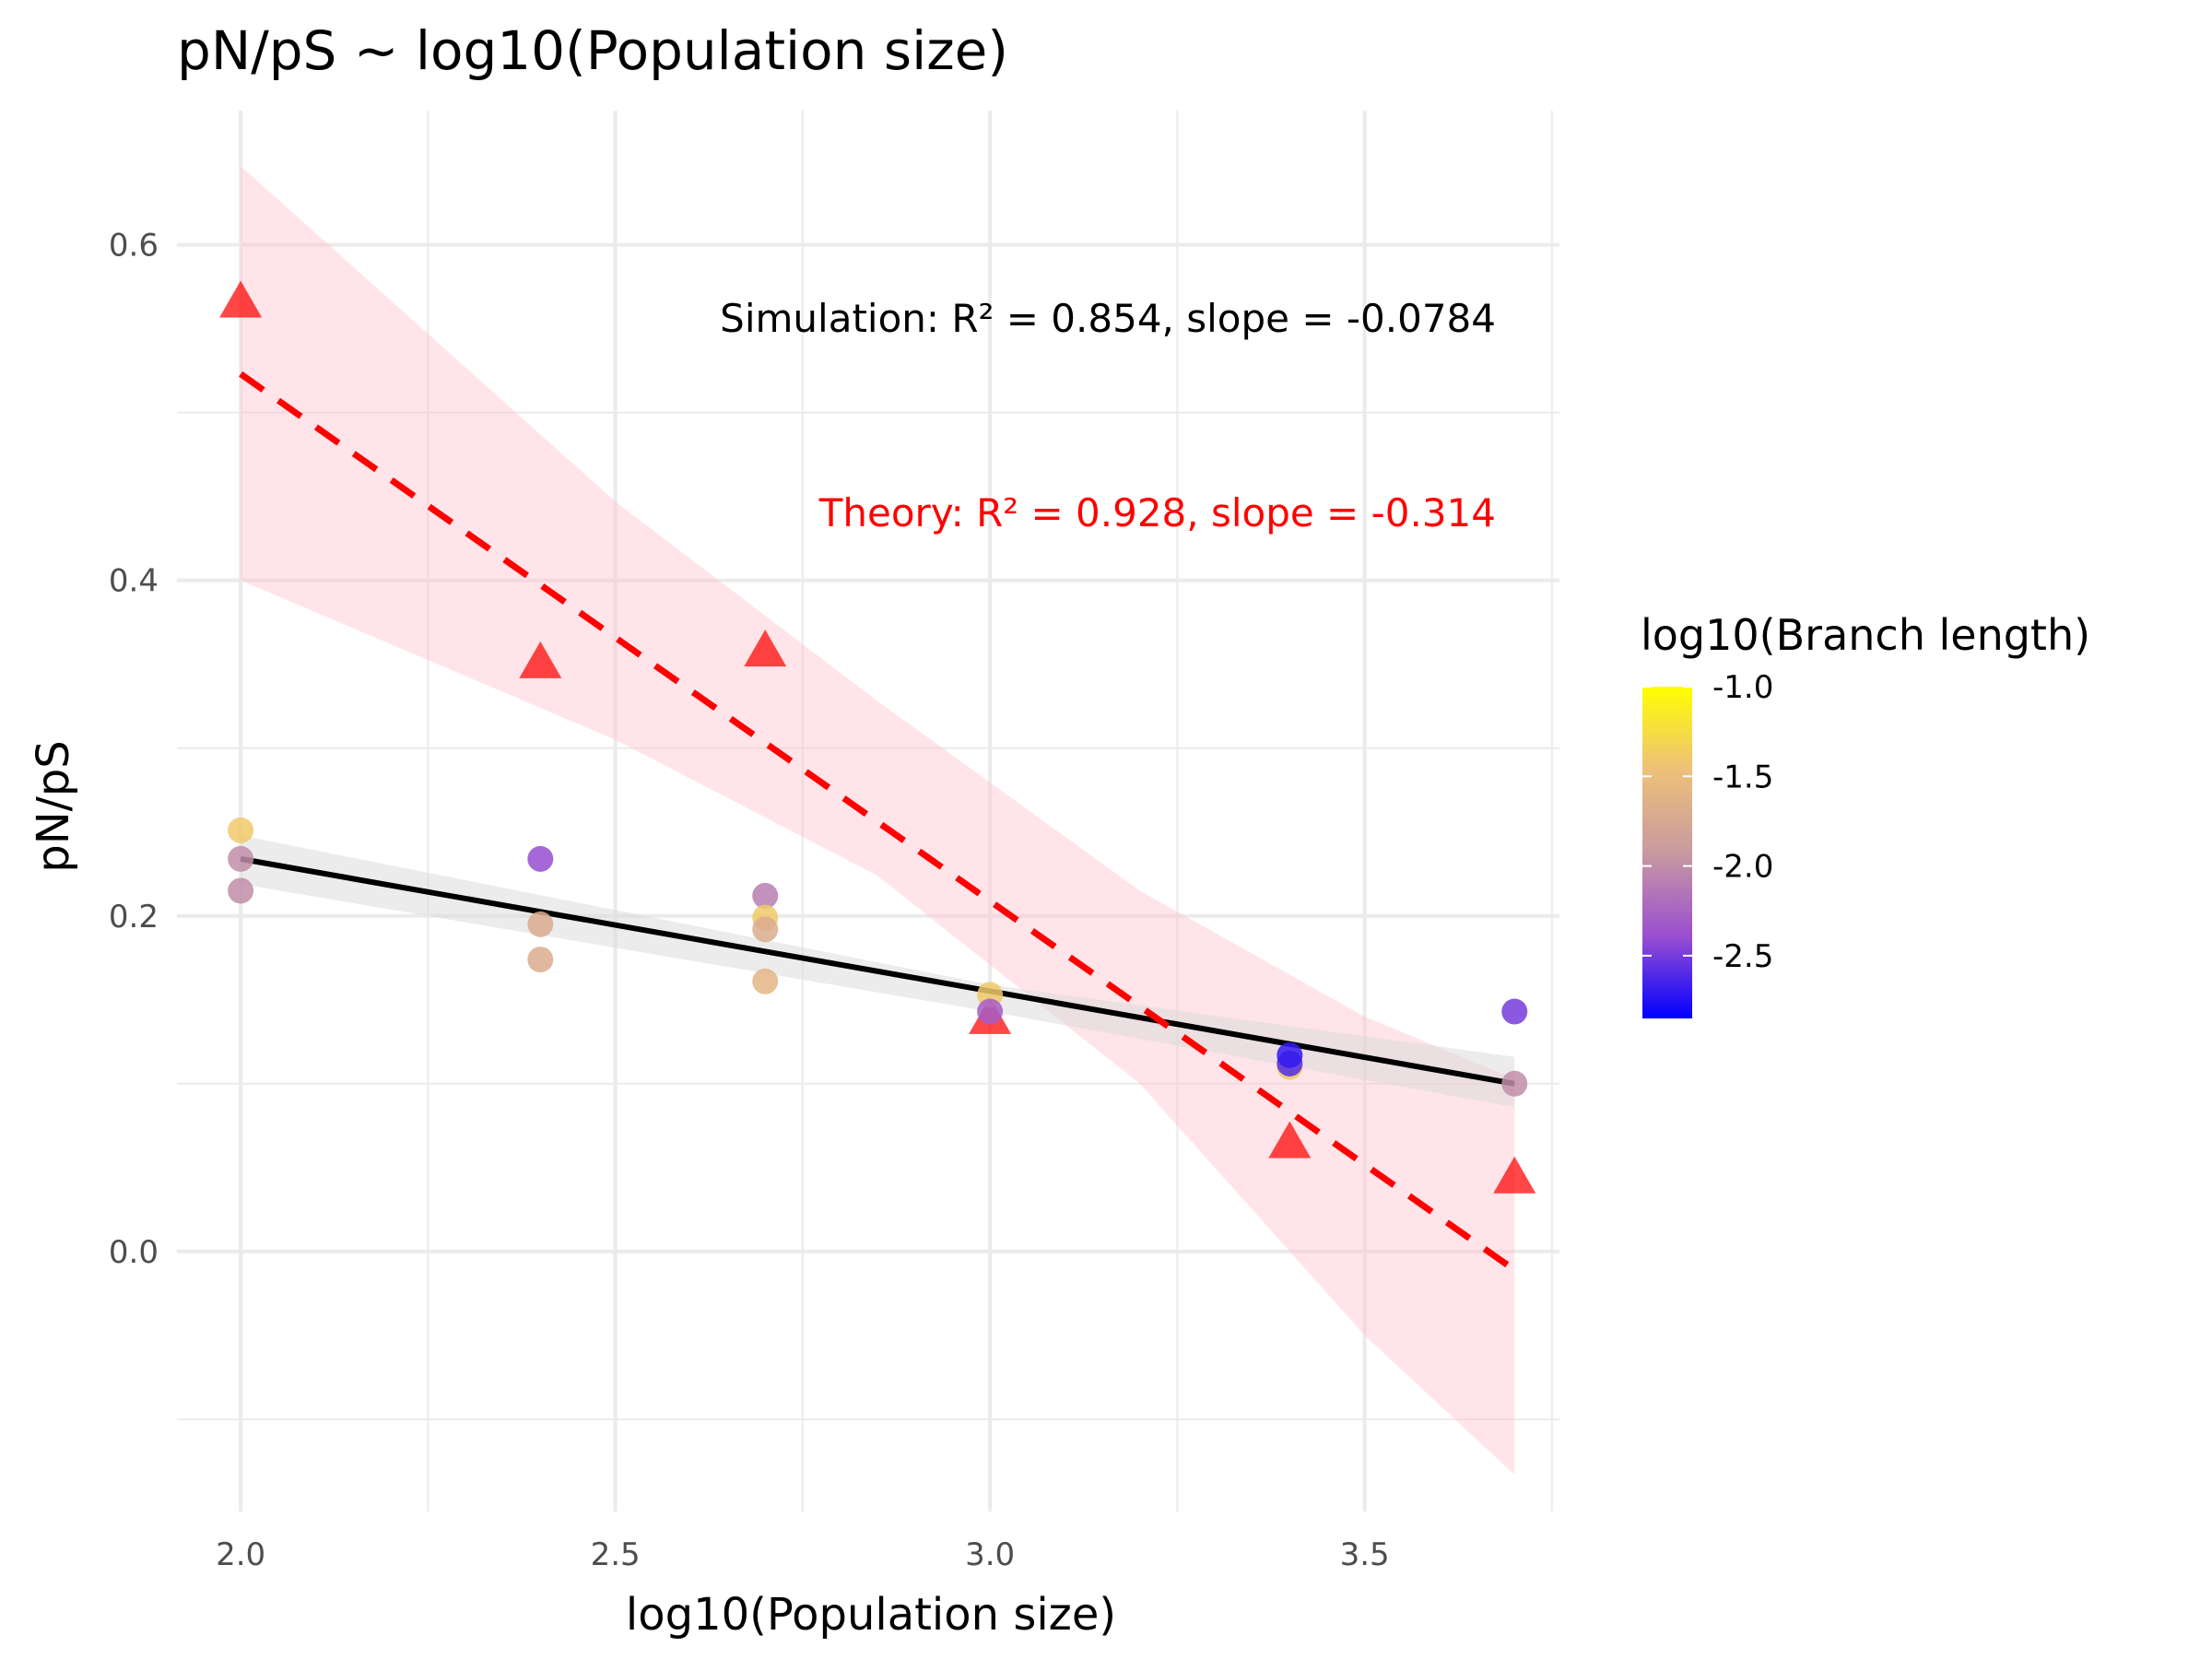  I want to click on y-axis-ticks: 0.0 0.2 0.4 0.6, so click(134, 749).